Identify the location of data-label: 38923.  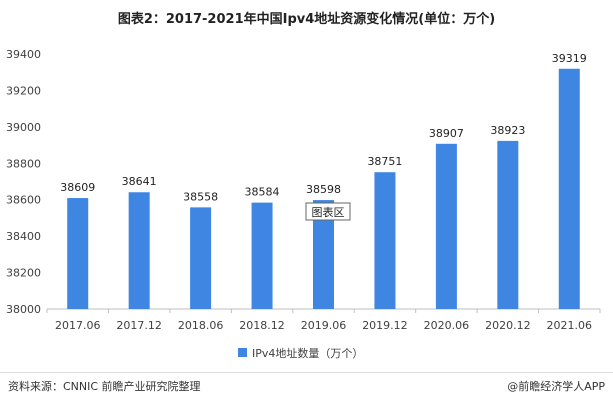
(507, 130).